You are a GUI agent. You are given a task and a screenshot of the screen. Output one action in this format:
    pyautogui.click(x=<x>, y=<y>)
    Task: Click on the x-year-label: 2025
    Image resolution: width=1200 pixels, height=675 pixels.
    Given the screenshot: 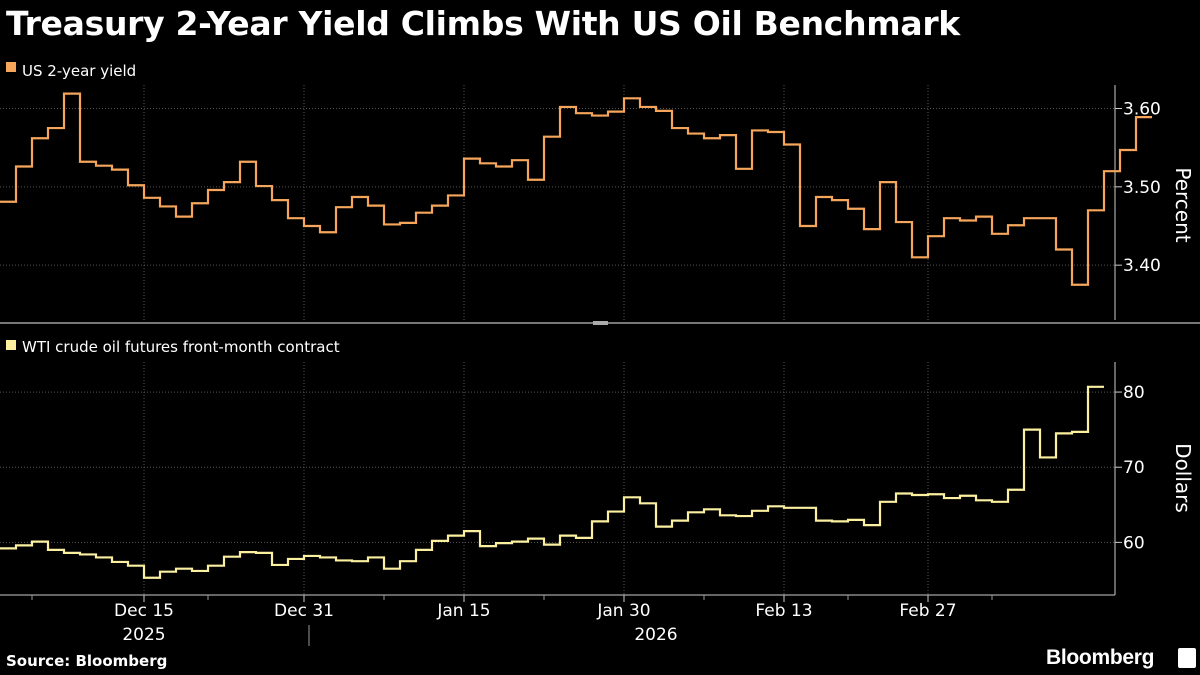 What is the action you would take?
    pyautogui.click(x=143, y=635)
    